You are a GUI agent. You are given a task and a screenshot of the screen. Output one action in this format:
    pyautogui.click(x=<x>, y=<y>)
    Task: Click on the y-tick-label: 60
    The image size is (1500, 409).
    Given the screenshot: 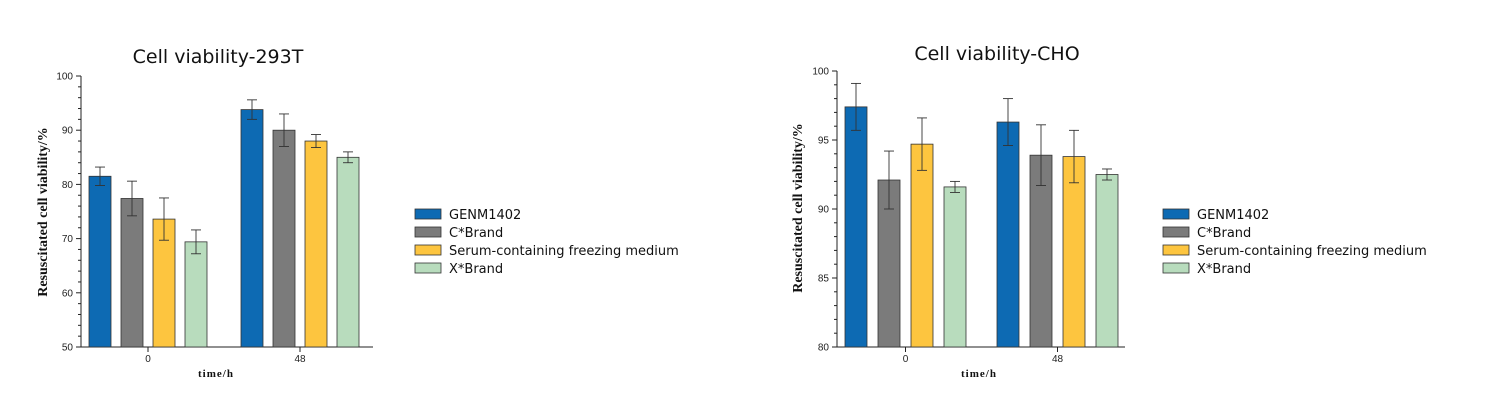 What is the action you would take?
    pyautogui.click(x=68, y=293)
    